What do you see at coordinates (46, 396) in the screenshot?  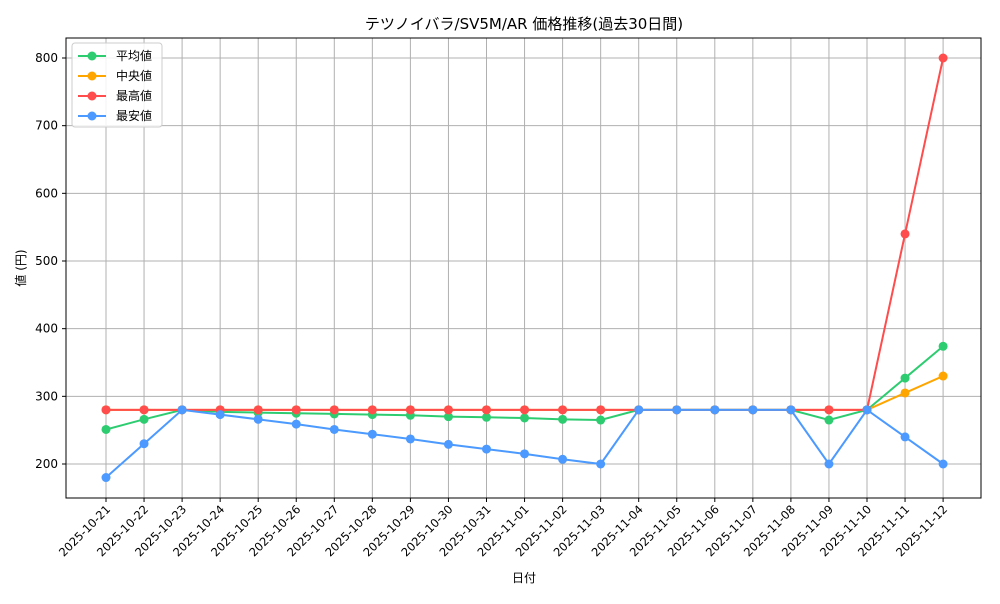 I see `y-tick-label: 300` at bounding box center [46, 396].